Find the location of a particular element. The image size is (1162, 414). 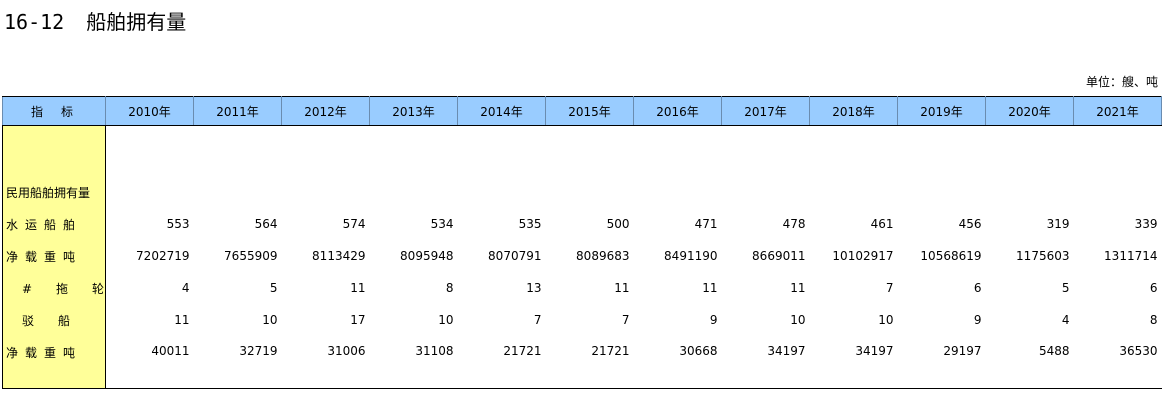

page-title: 16-12 船舶拥有量 is located at coordinates (95, 20).